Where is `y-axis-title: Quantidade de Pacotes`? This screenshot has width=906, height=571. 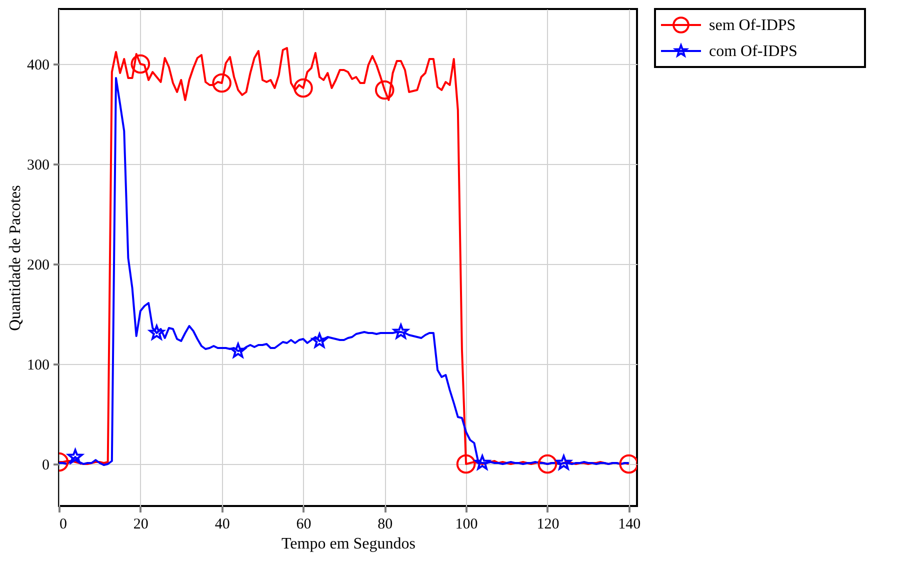 y-axis-title: Quantidade de Pacotes is located at coordinates (15, 258).